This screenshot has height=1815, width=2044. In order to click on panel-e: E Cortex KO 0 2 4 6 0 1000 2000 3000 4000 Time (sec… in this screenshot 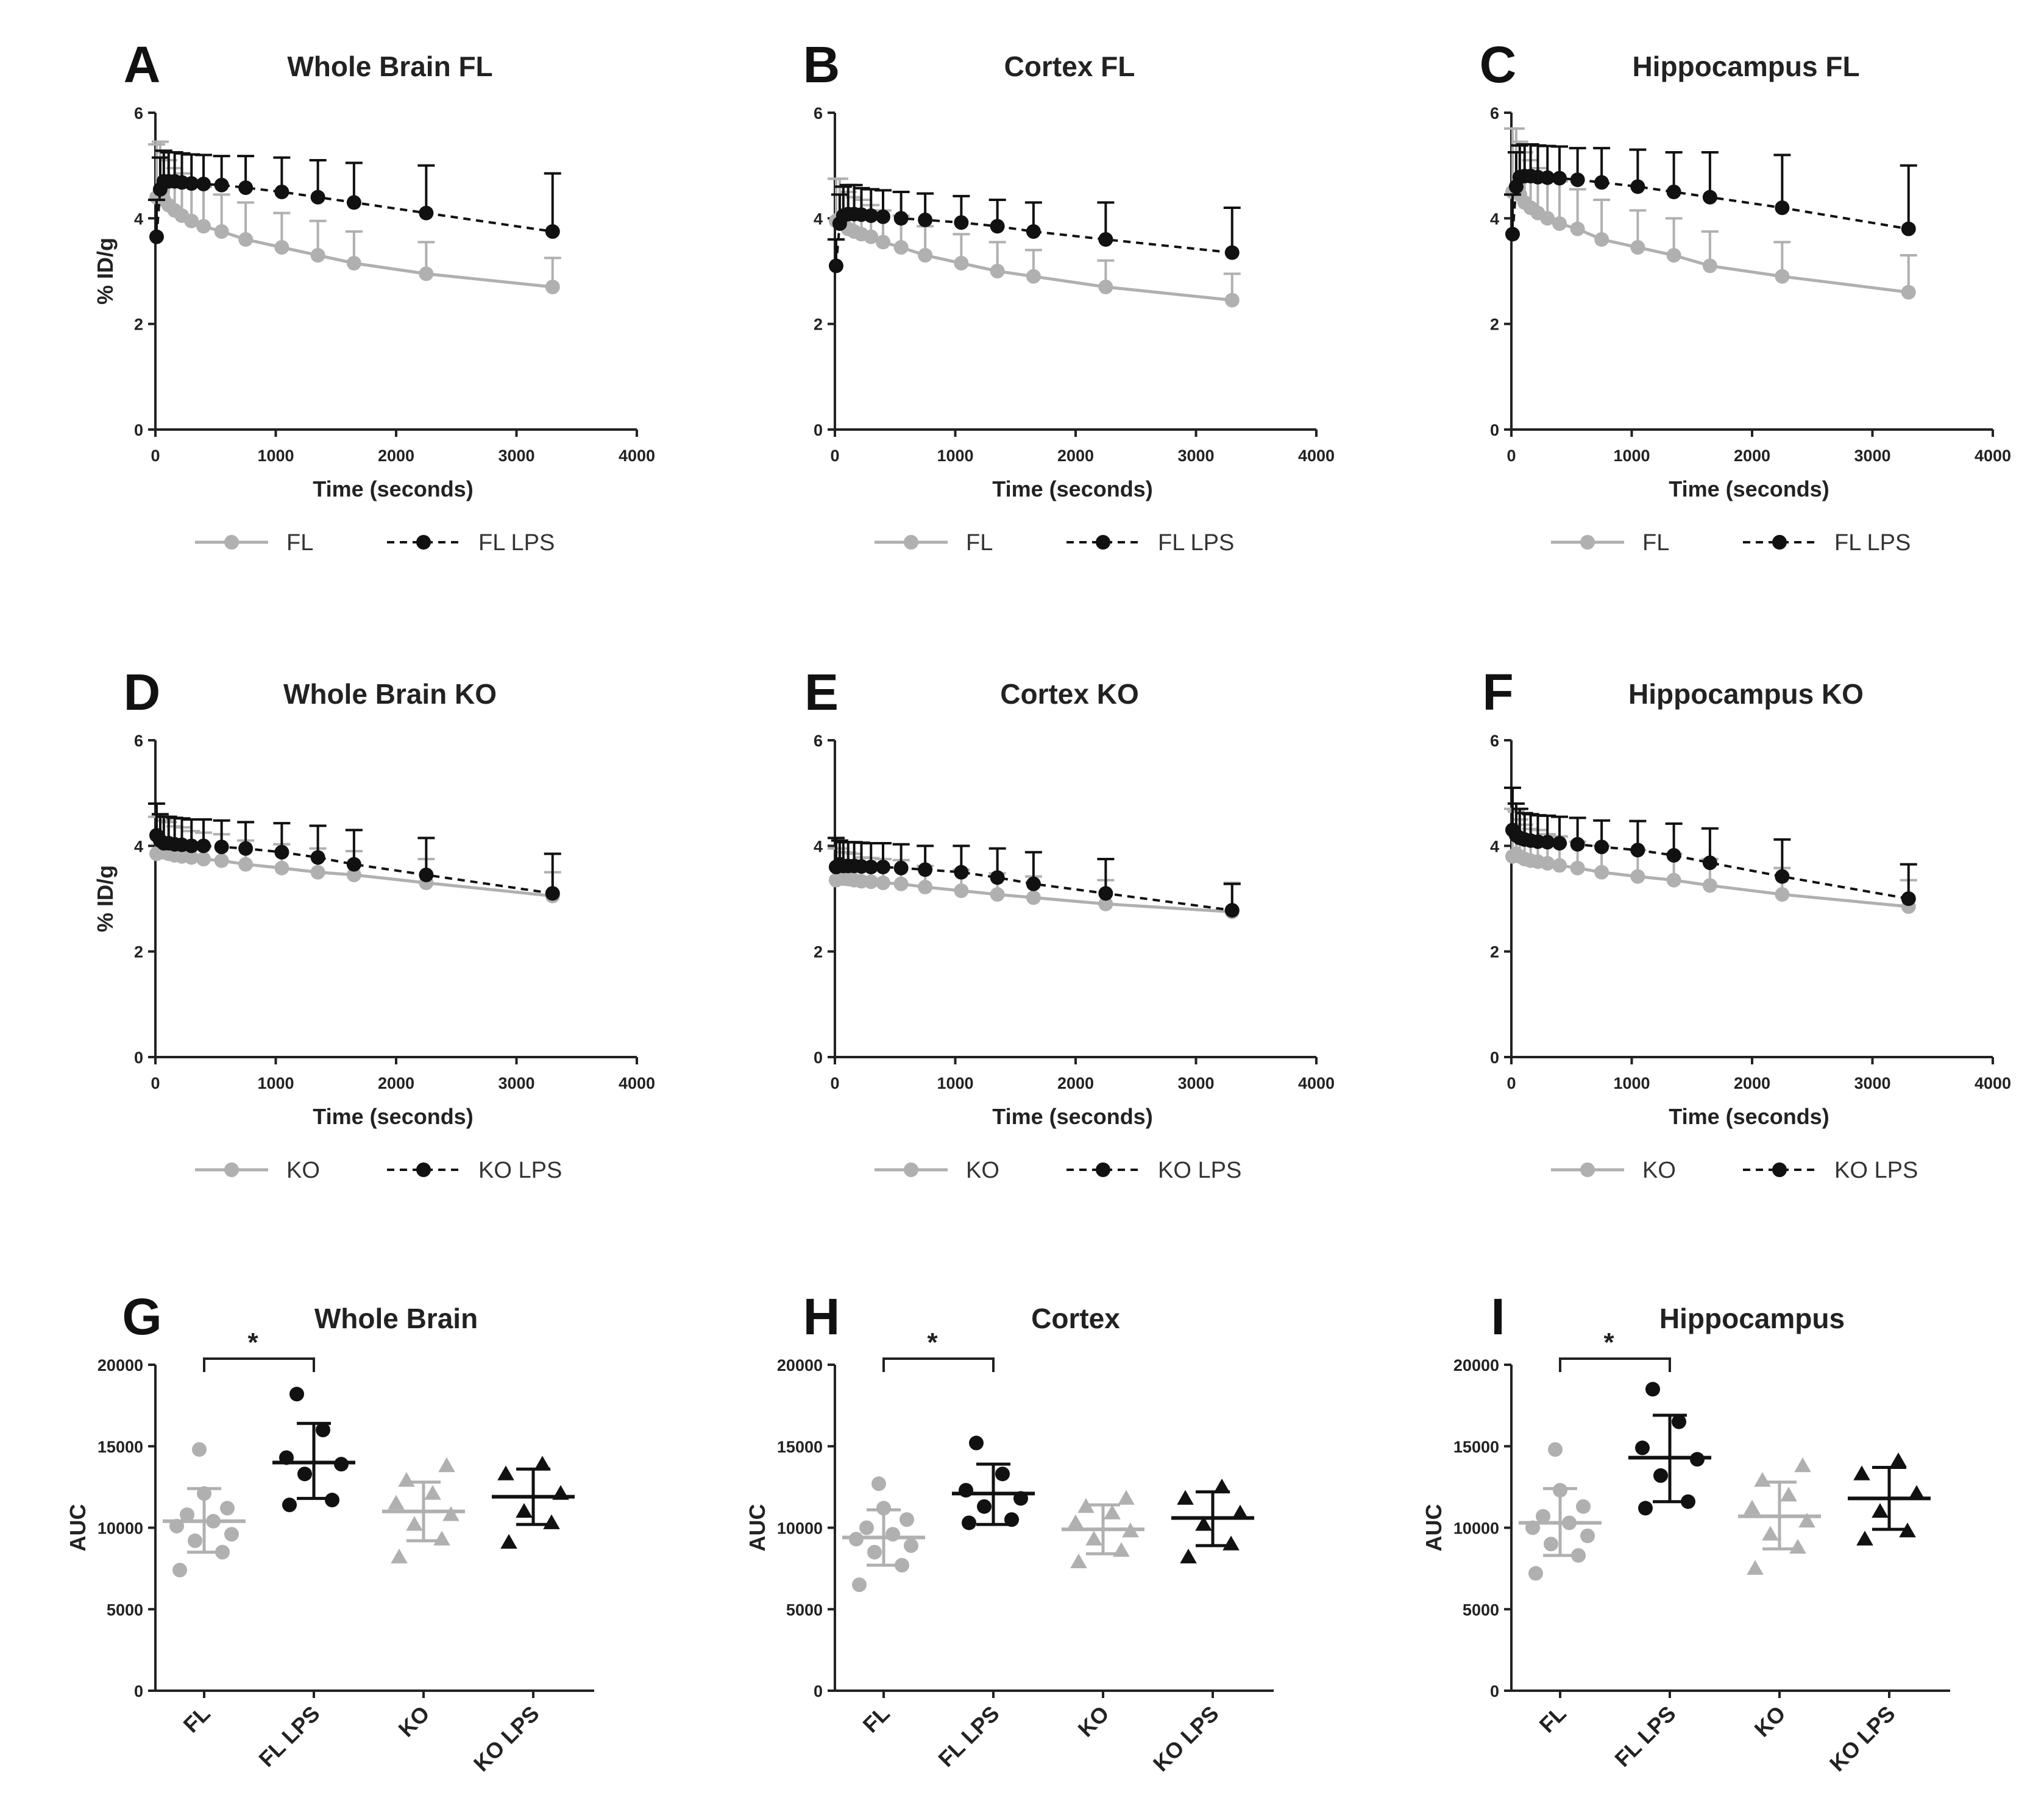, I will do `click(1069, 923)`.